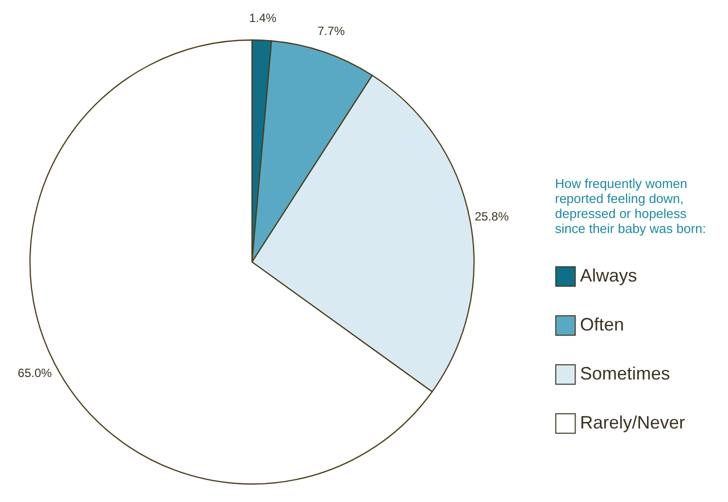 The image size is (728, 502). Describe the element at coordinates (609, 276) in the screenshot. I see `legend-label: Always` at that location.